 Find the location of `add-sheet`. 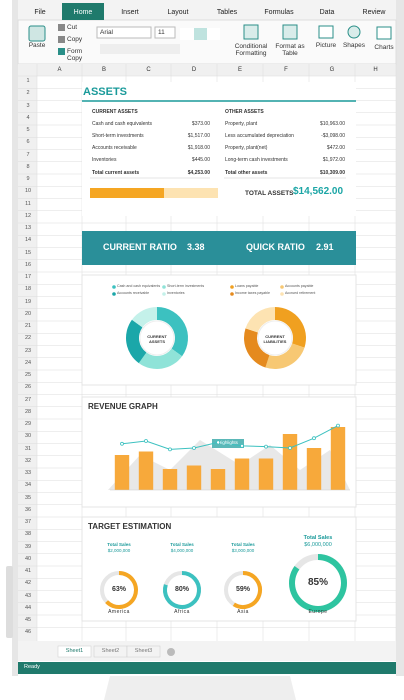

add-sheet is located at coordinates (171, 652).